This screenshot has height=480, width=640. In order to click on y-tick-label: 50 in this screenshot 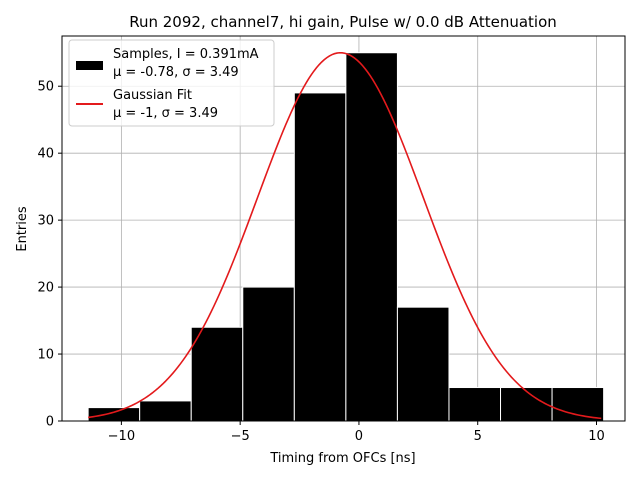, I will do `click(45, 87)`.